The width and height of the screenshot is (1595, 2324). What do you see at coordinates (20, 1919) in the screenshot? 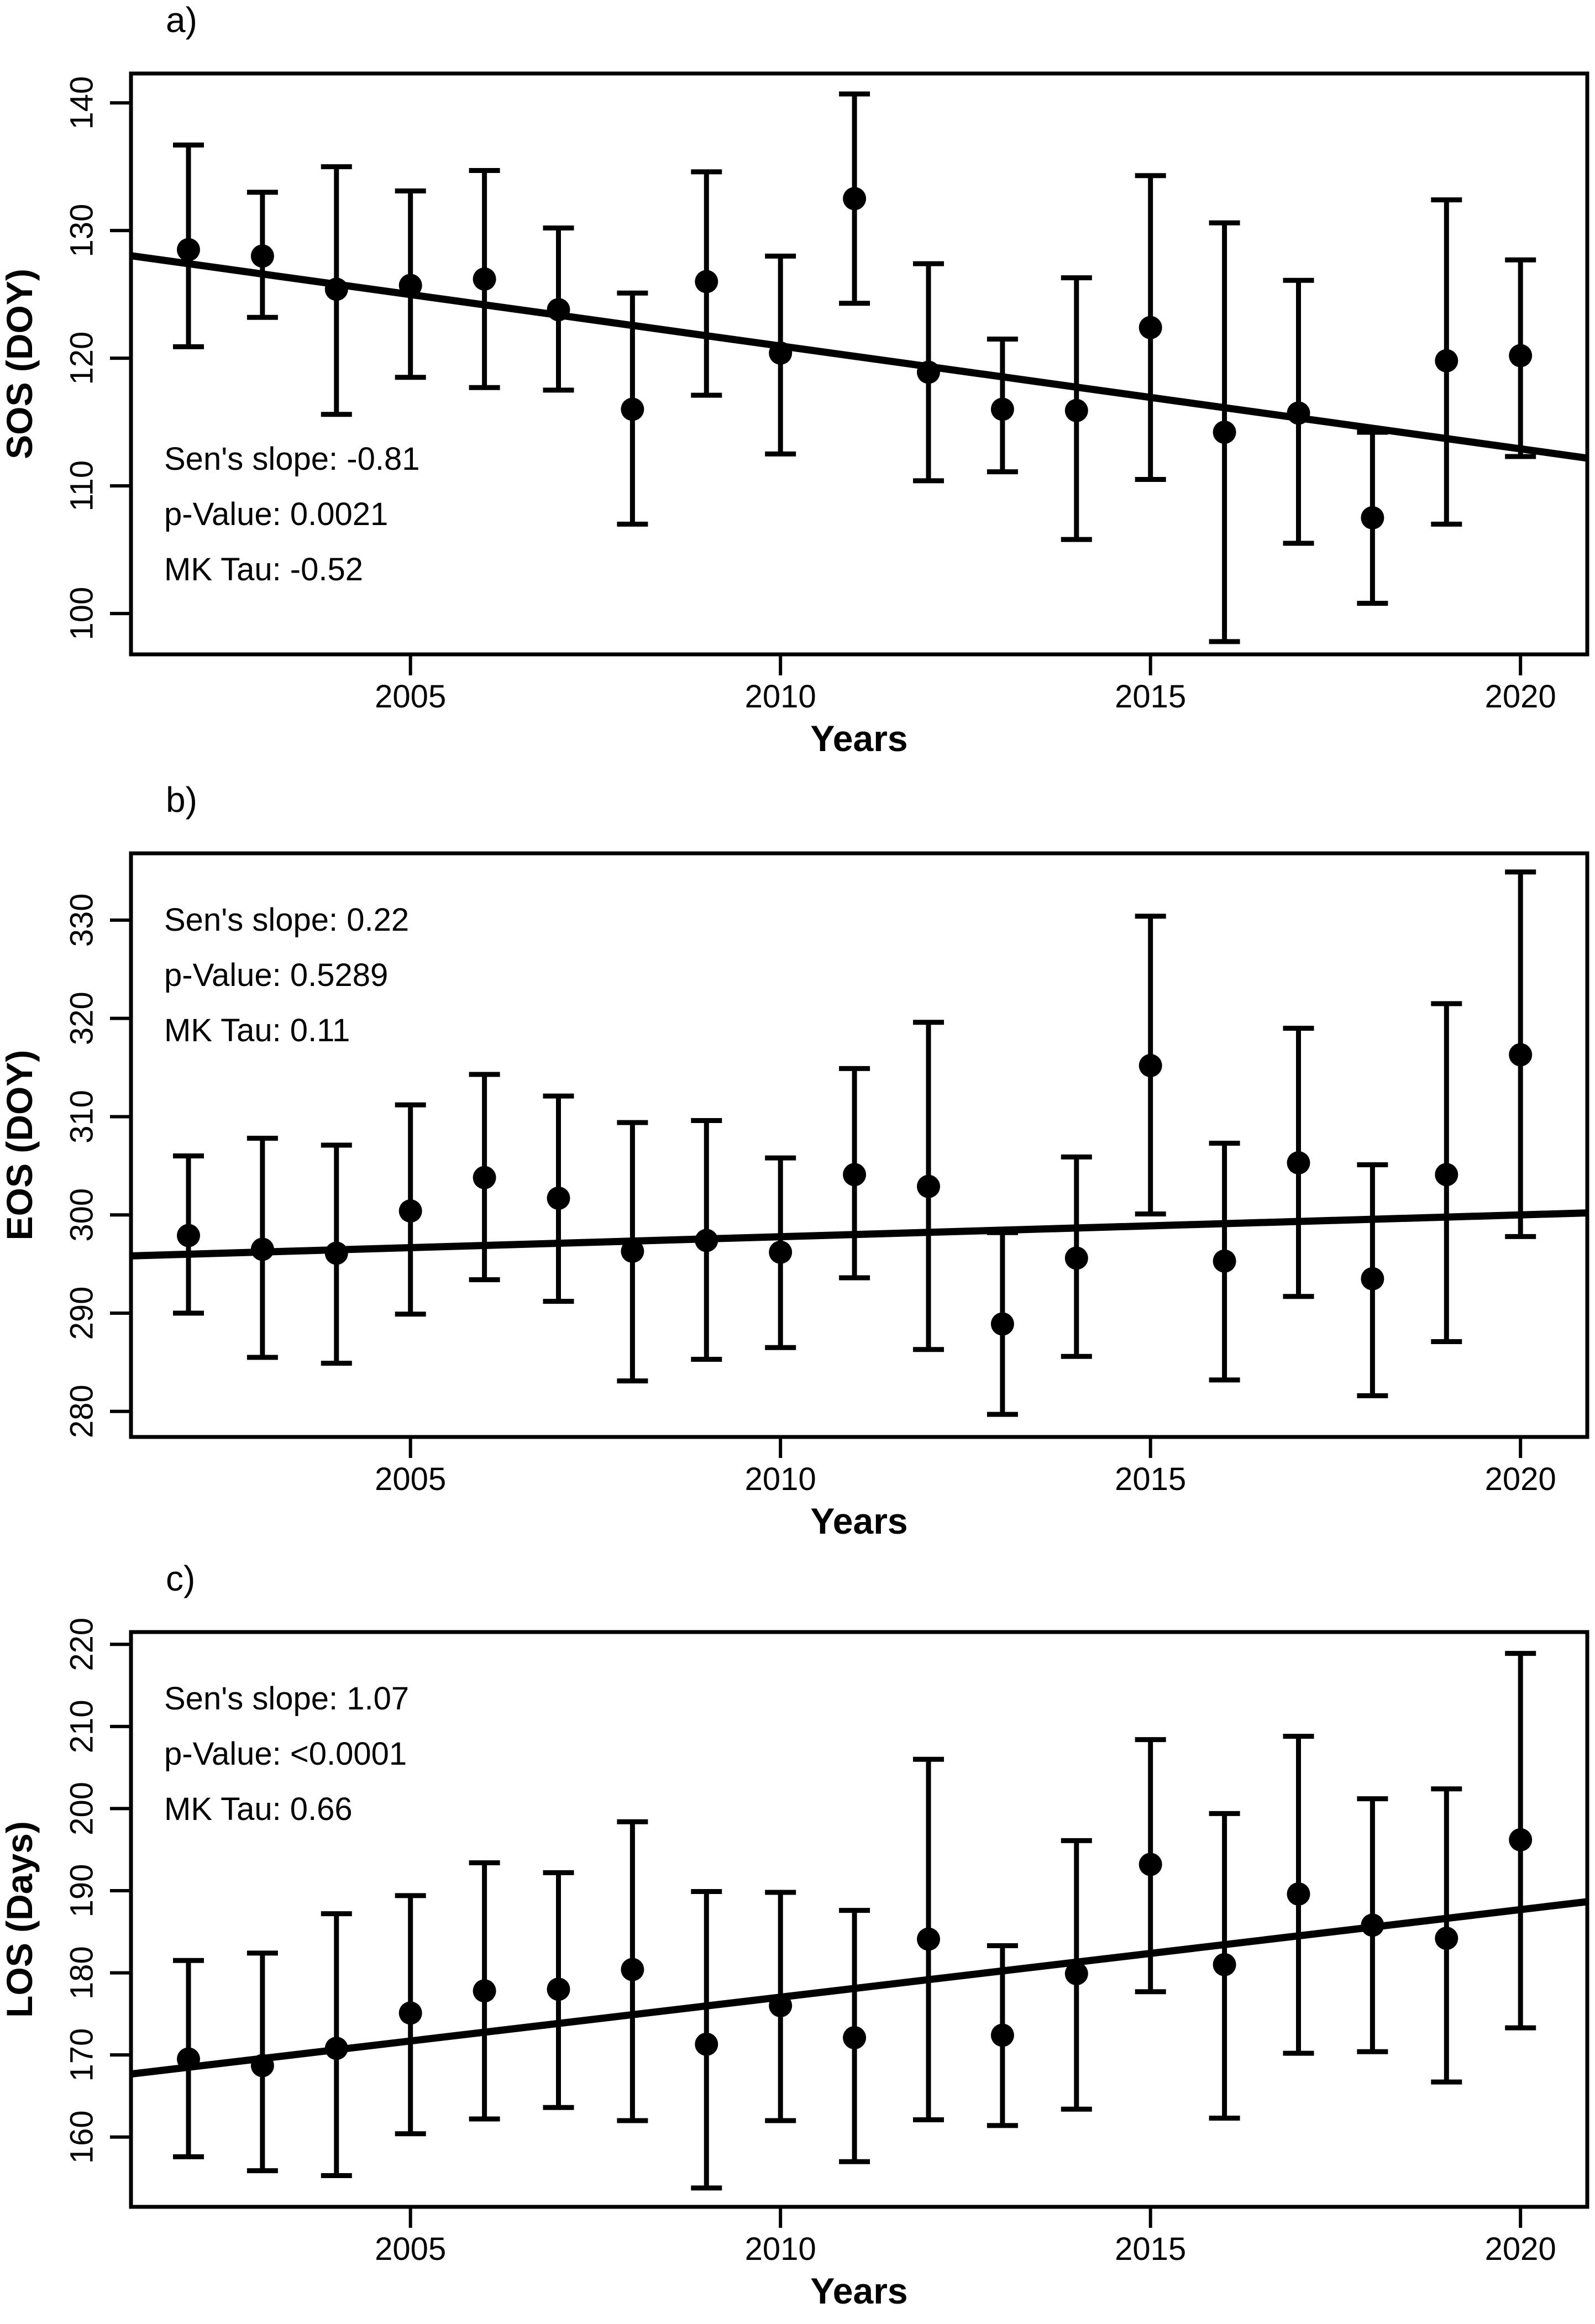
I see `y-axis-title: LOS (Days)` at bounding box center [20, 1919].